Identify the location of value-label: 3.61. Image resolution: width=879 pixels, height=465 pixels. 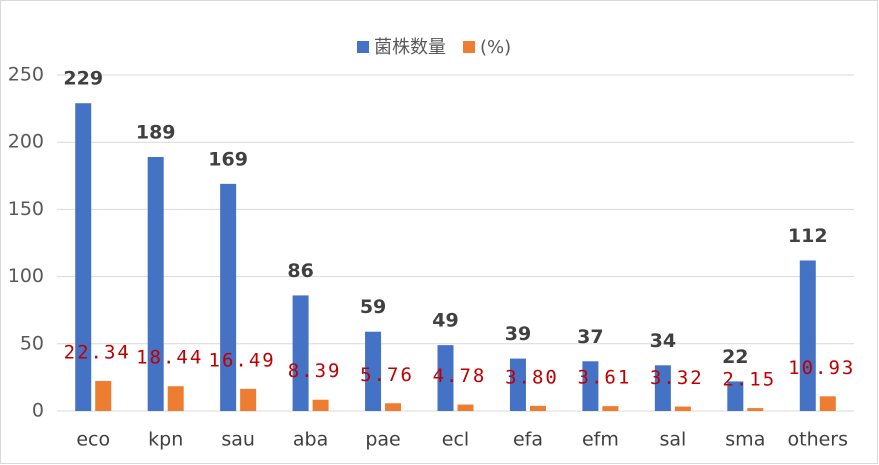
(605, 378).